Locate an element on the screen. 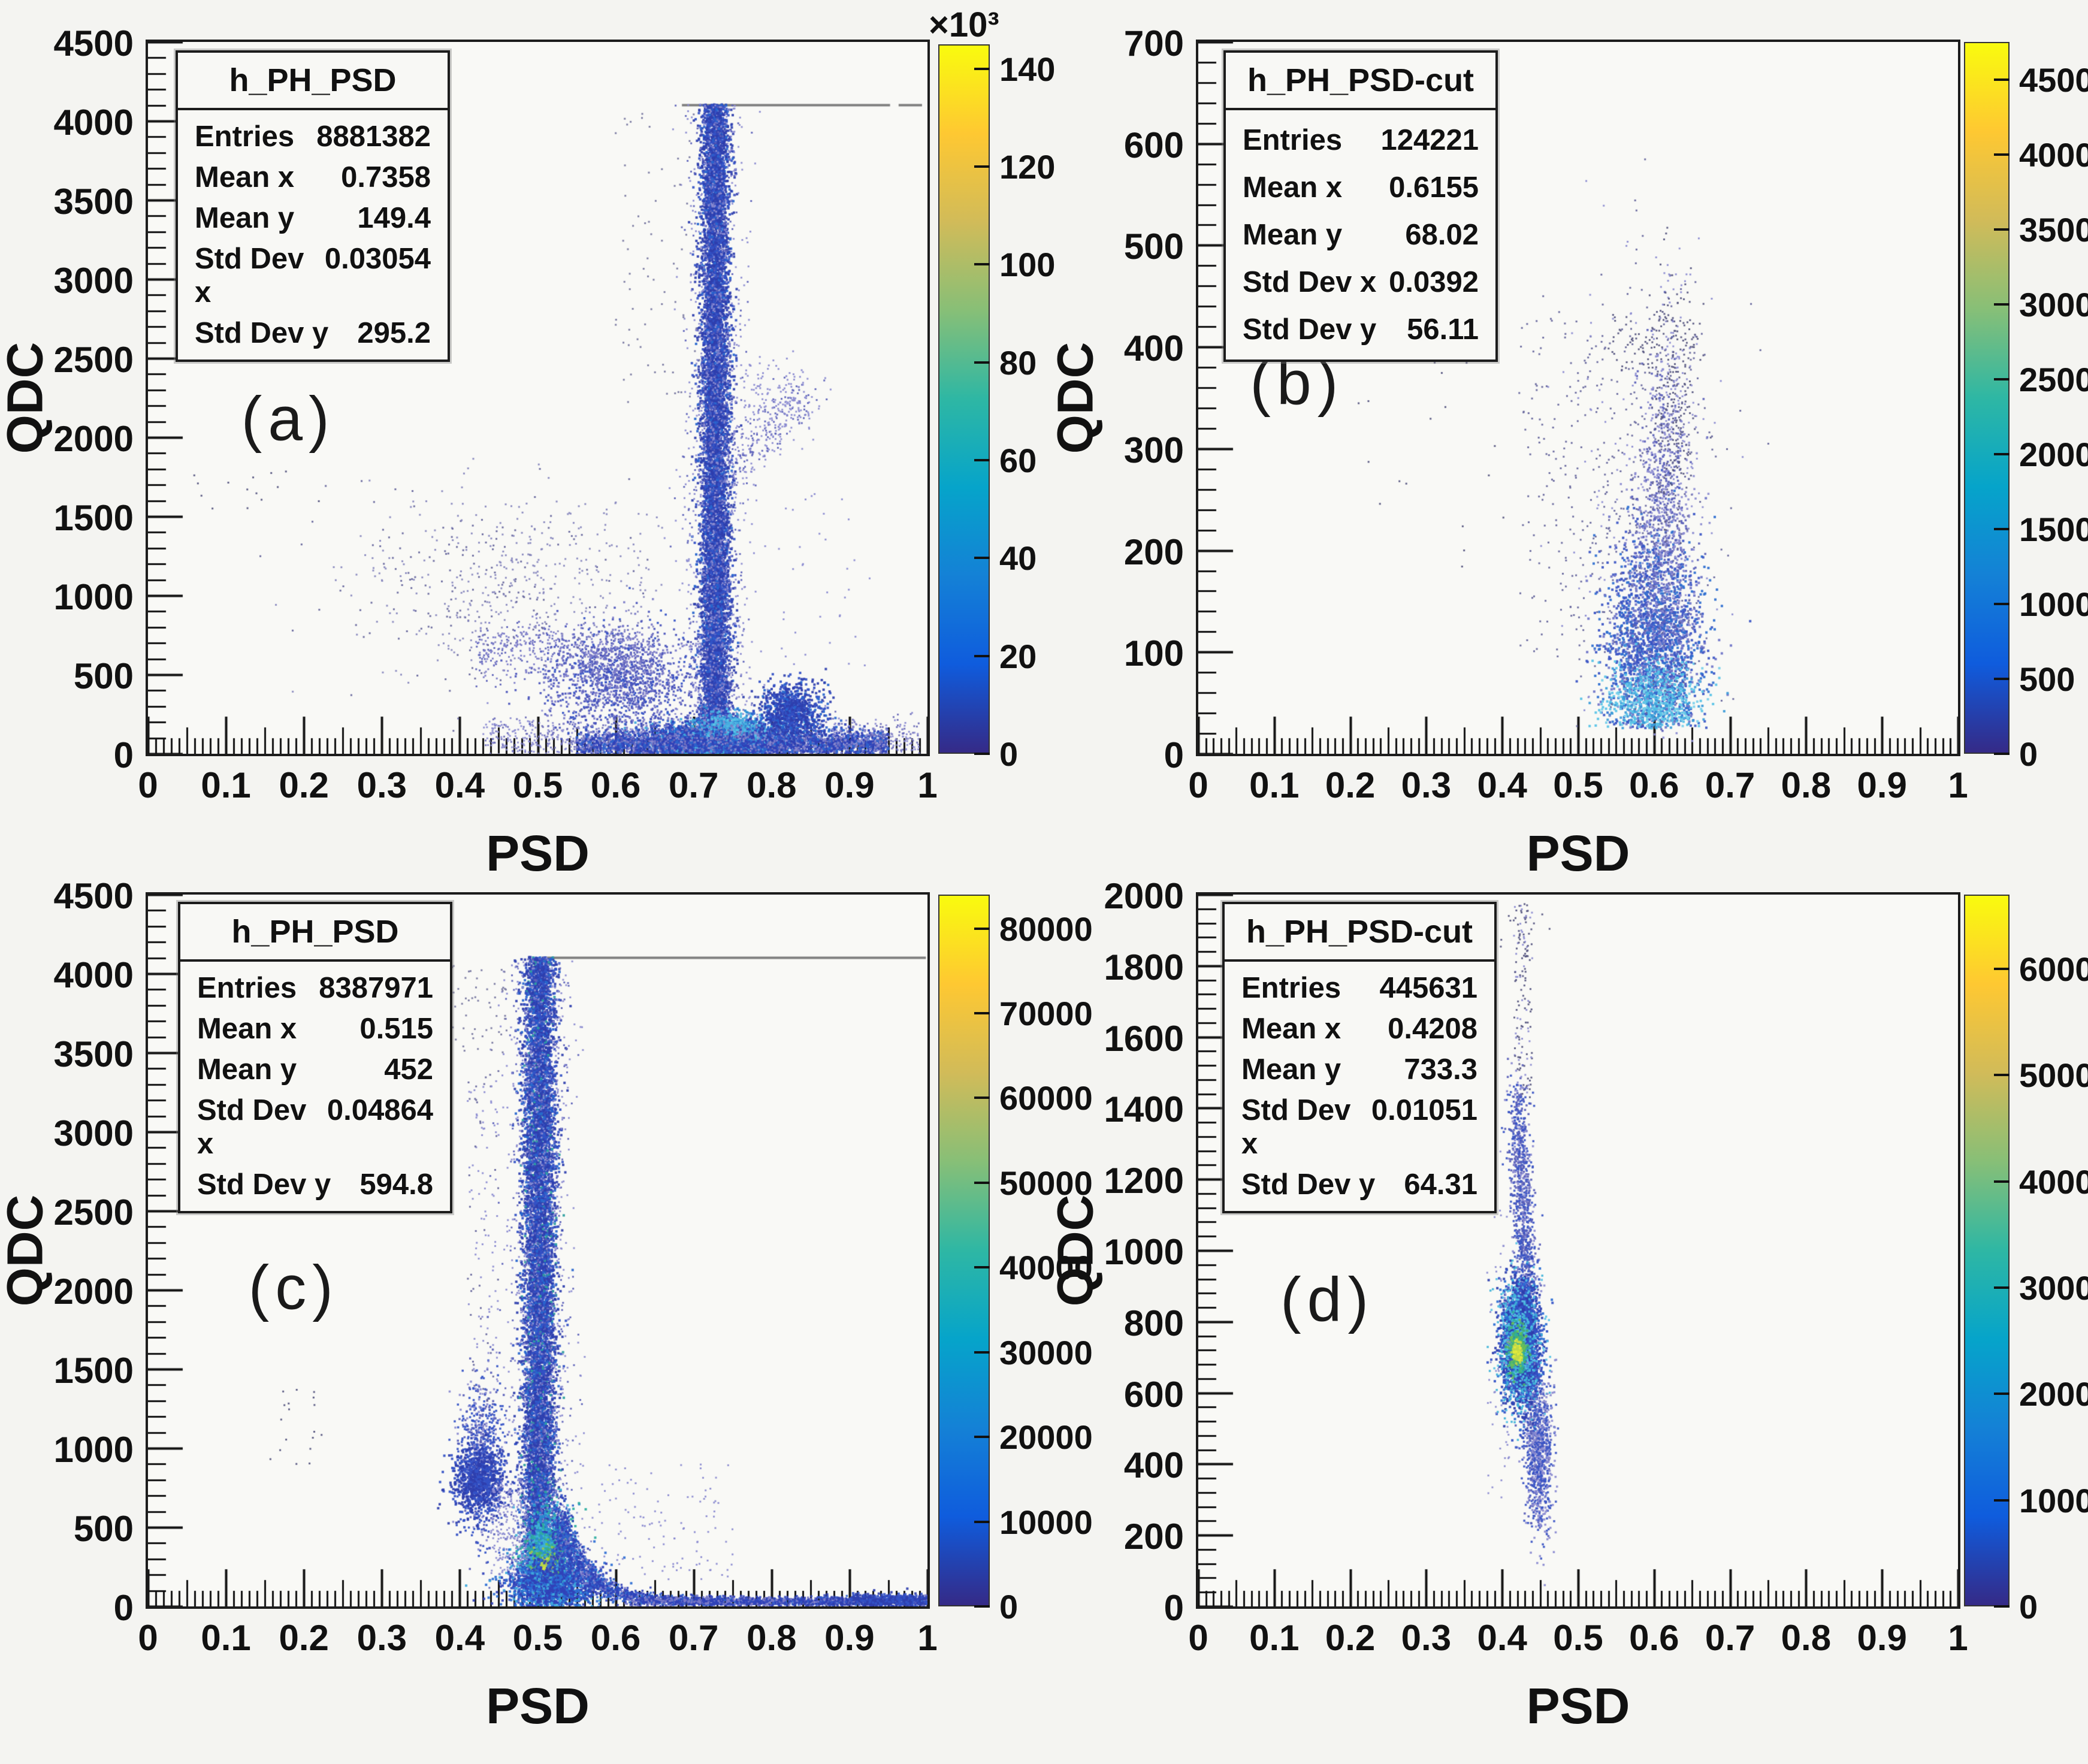  stats-value: 0.01051 is located at coordinates (1424, 1110).